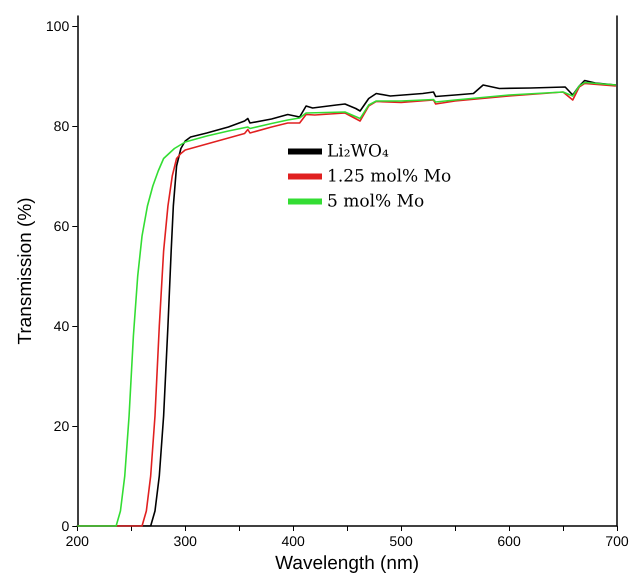 The width and height of the screenshot is (640, 586). Describe the element at coordinates (389, 176) in the screenshot. I see `legend-label: 1.25 mol% Mo` at that location.